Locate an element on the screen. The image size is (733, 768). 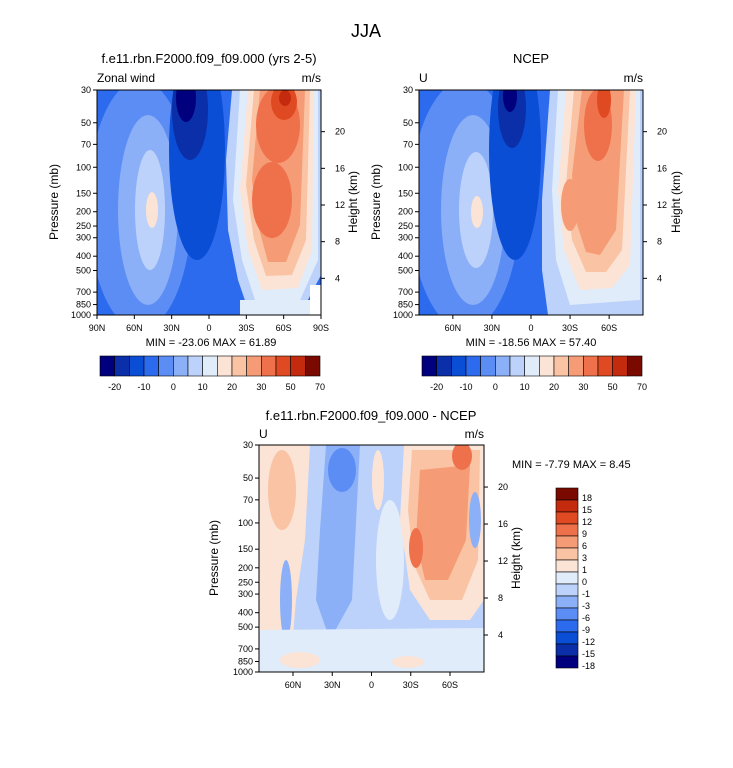
panel-model-ylabel: Pressure (mb) is located at coordinates (54, 202).